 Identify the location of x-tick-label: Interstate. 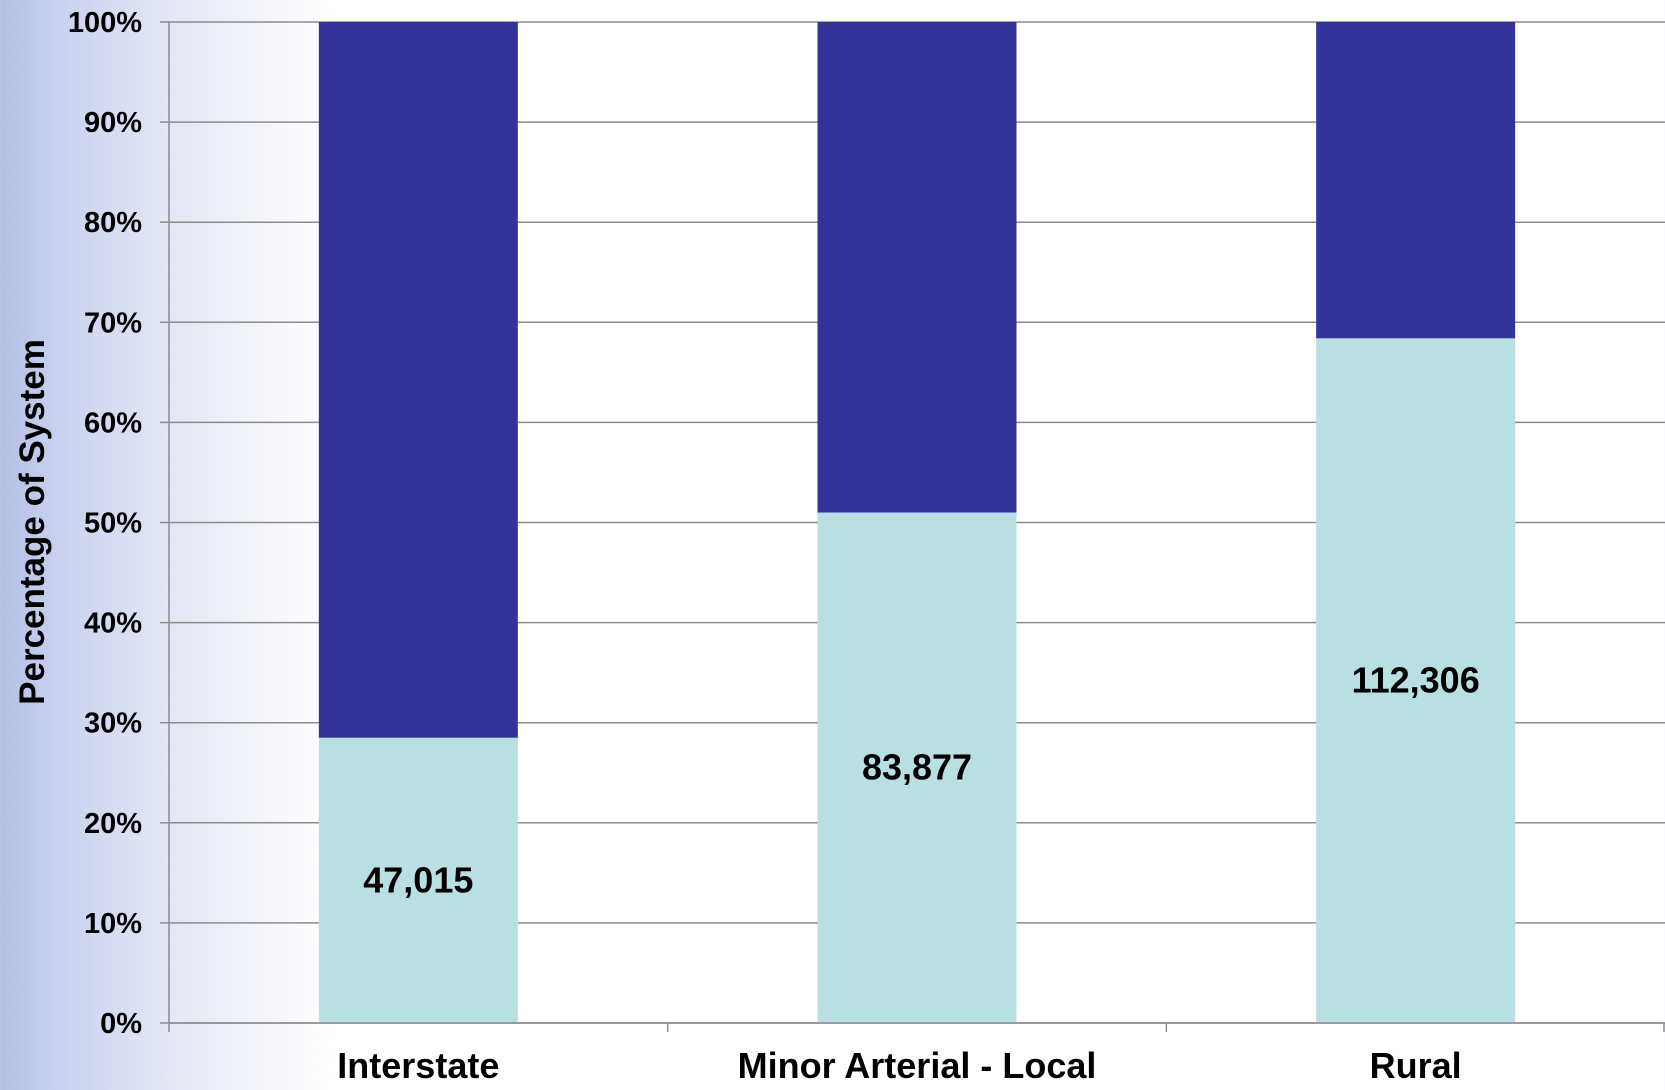
(418, 1065).